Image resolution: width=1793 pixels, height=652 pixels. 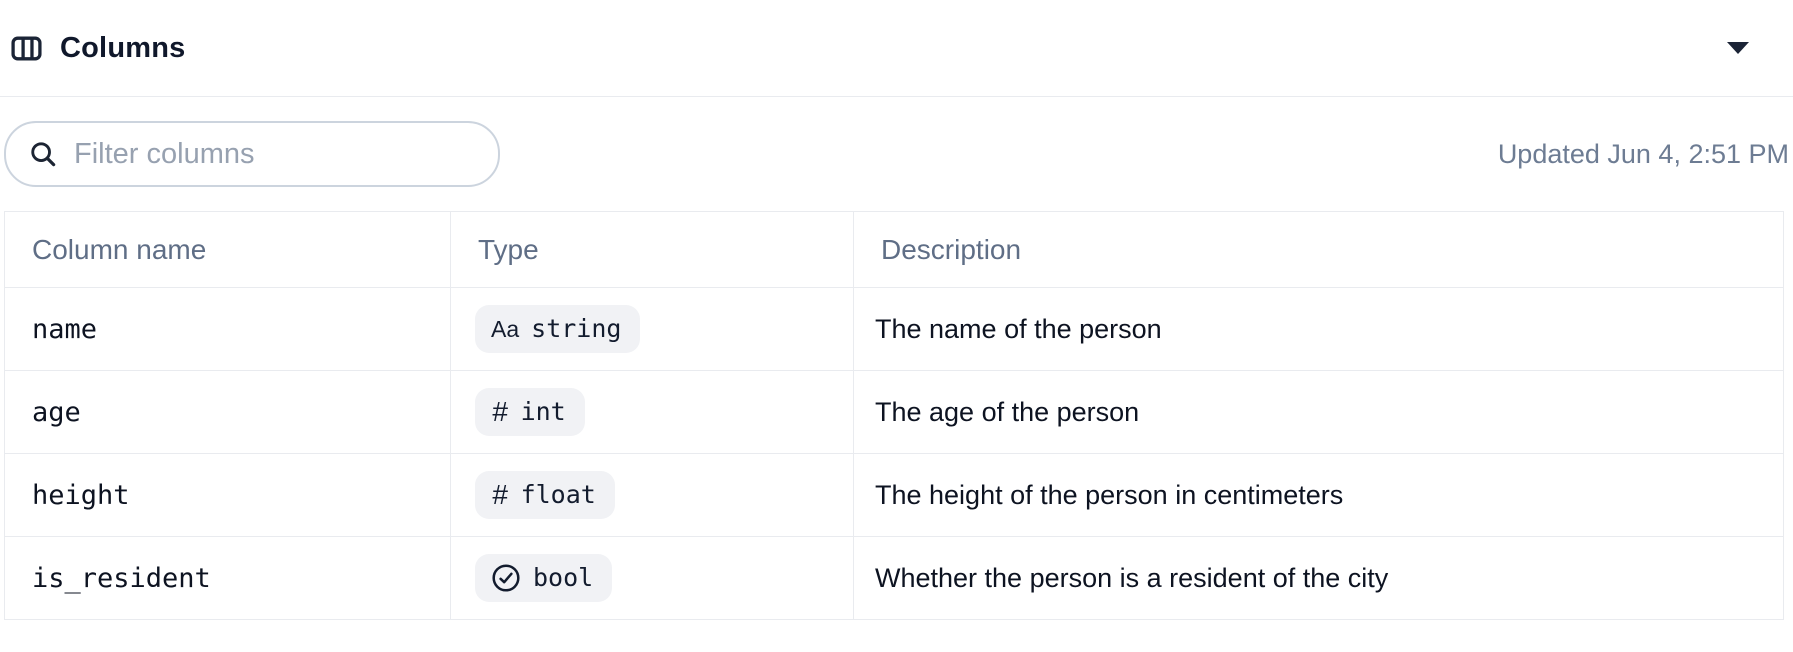 I want to click on type-badge: # int, so click(x=530, y=412).